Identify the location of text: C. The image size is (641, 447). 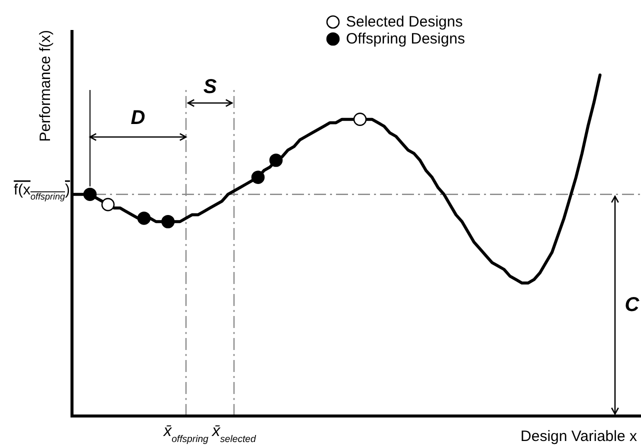
(632, 305).